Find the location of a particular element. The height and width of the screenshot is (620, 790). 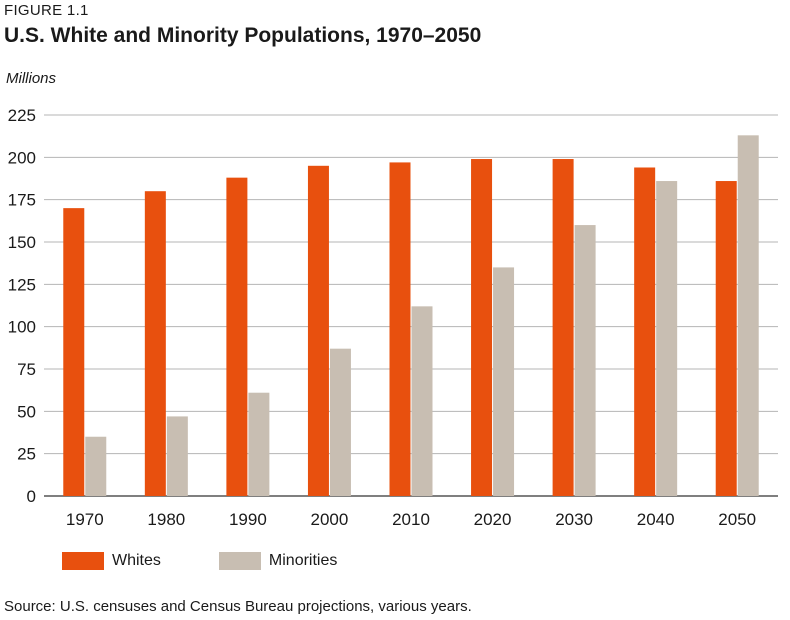

y-tick-labels: 0 25 50 75 100 125 150 175 200 225 is located at coordinates (22, 306).